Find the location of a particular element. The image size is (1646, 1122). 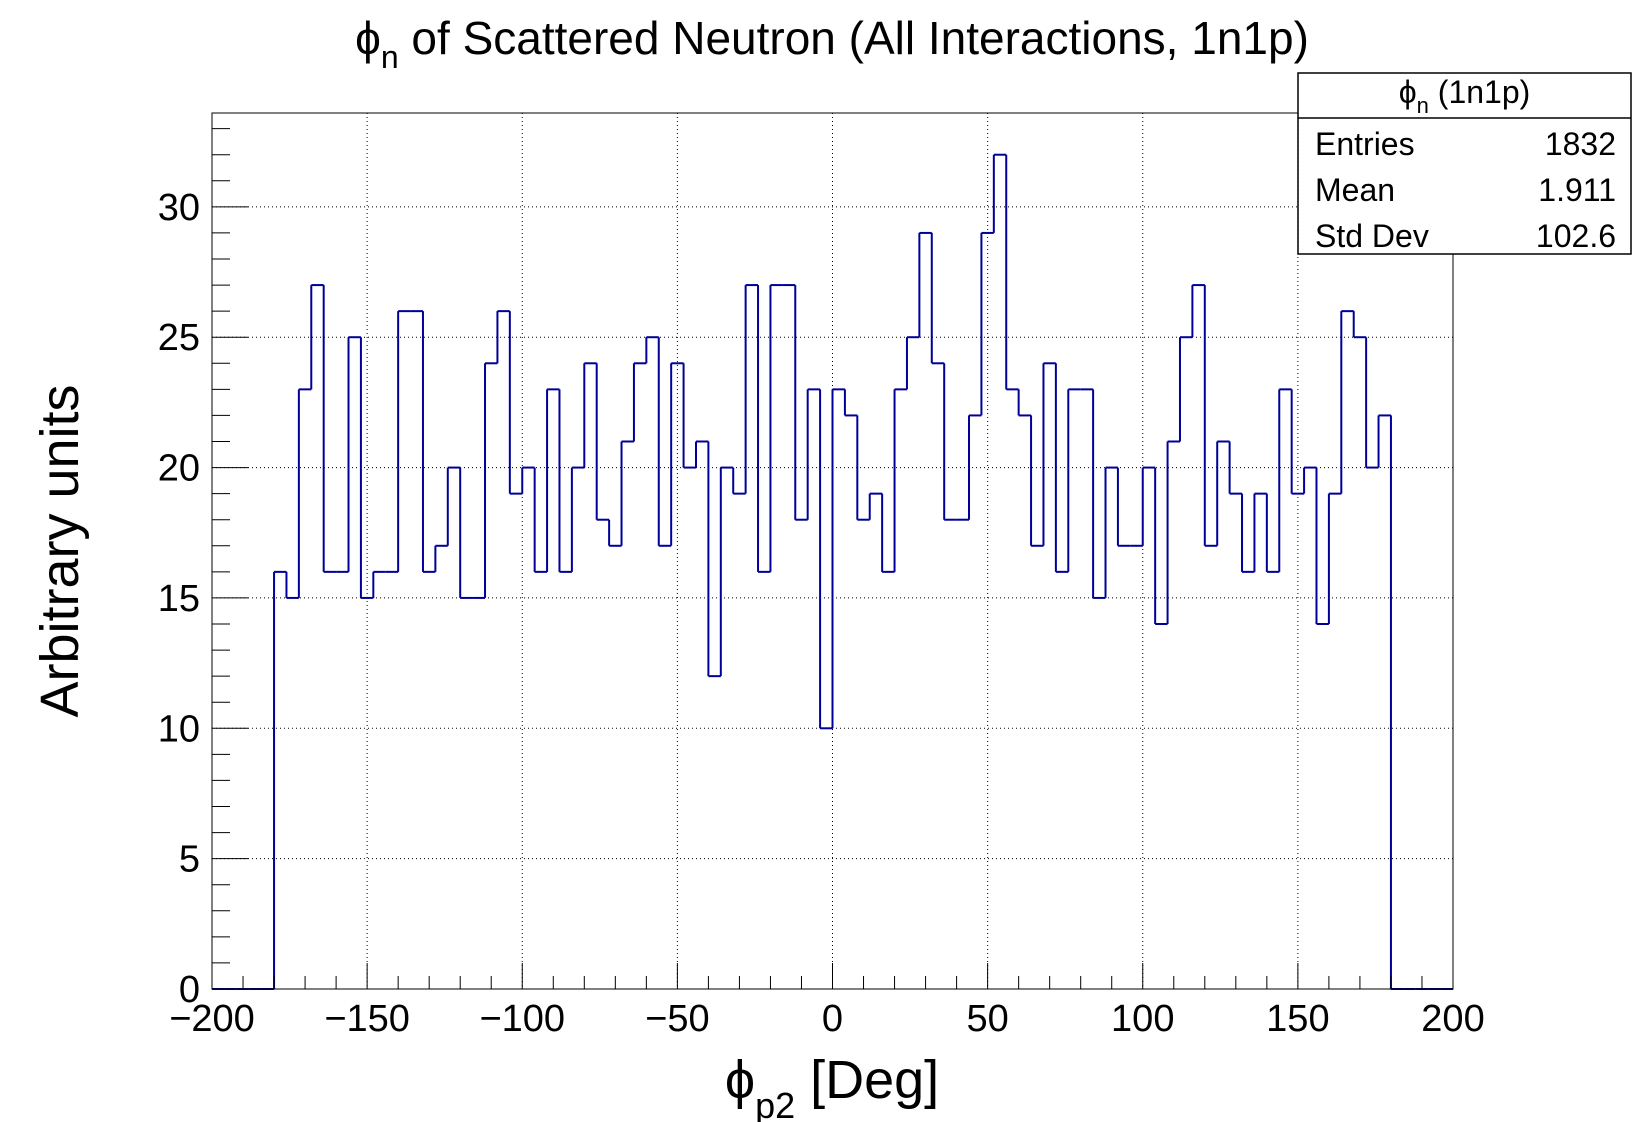

stats-title-subscript: n is located at coordinates (1423, 105).